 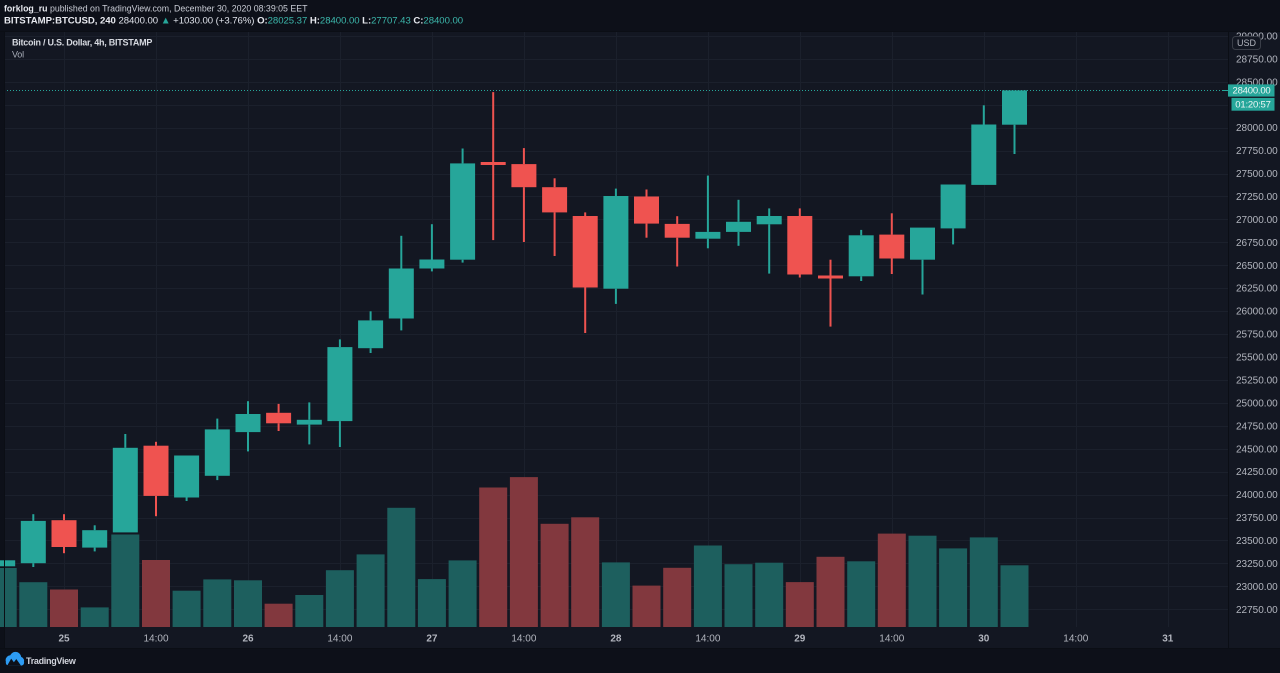 What do you see at coordinates (1257, 403) in the screenshot?
I see `svg-text: 25000.00` at bounding box center [1257, 403].